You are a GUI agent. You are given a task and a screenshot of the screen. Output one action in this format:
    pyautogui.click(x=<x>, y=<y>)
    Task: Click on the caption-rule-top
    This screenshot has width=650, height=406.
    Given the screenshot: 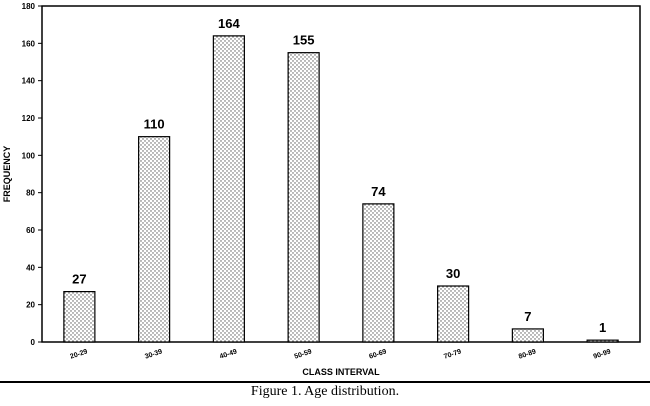 What is the action you would take?
    pyautogui.click(x=325, y=382)
    